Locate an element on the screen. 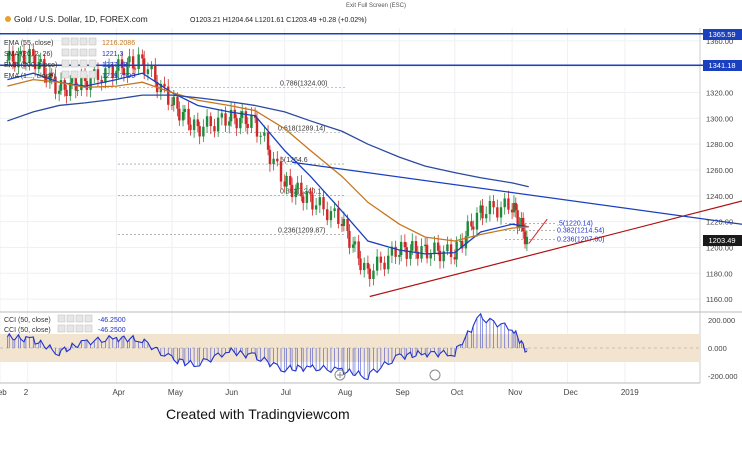  price-tick-label: 1180.00 is located at coordinates (719, 273).